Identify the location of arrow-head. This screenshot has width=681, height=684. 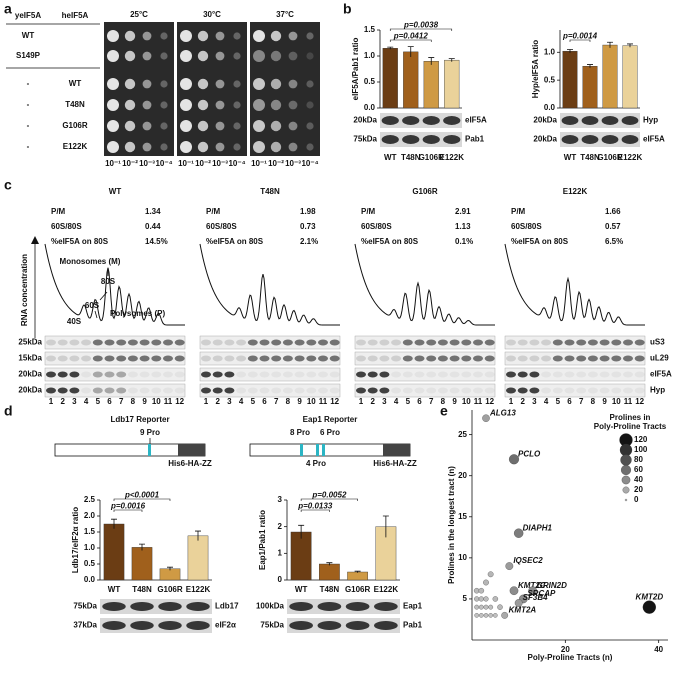
(35, 240).